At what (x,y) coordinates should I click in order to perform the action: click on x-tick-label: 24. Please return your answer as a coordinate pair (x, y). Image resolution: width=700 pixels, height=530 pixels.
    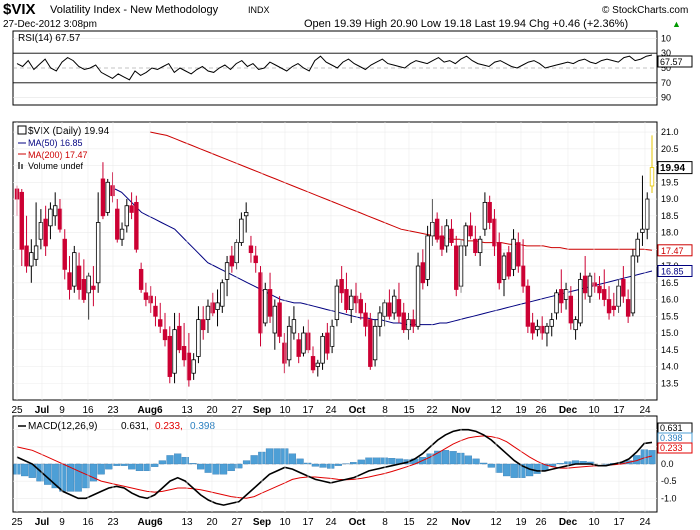
    Looking at the image, I should click on (645, 522).